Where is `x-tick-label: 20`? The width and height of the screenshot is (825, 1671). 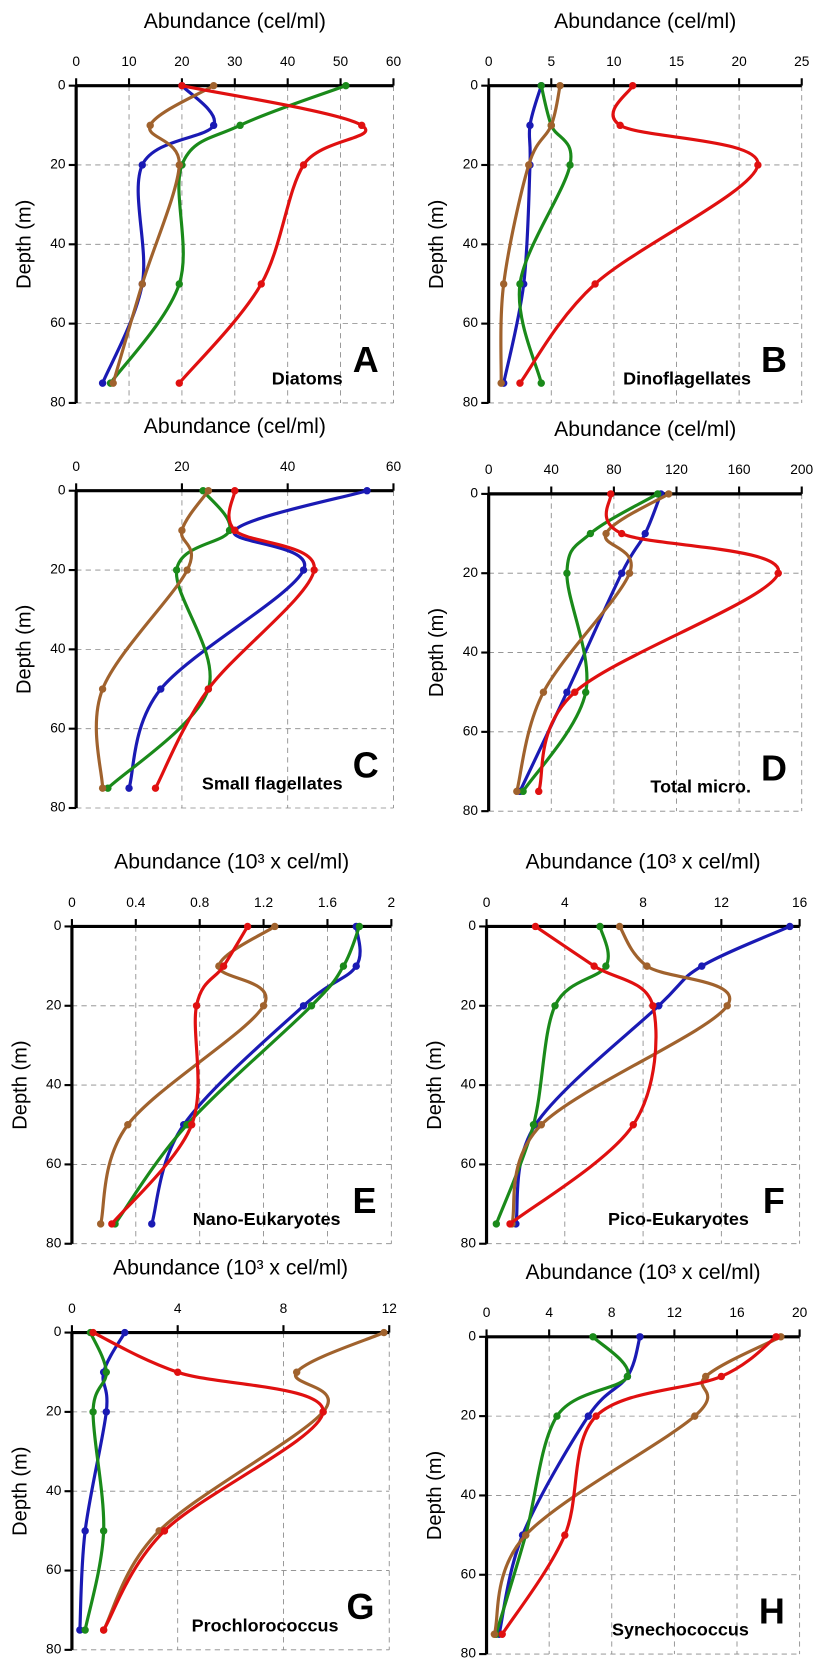 x-tick-label: 20 is located at coordinates (182, 61).